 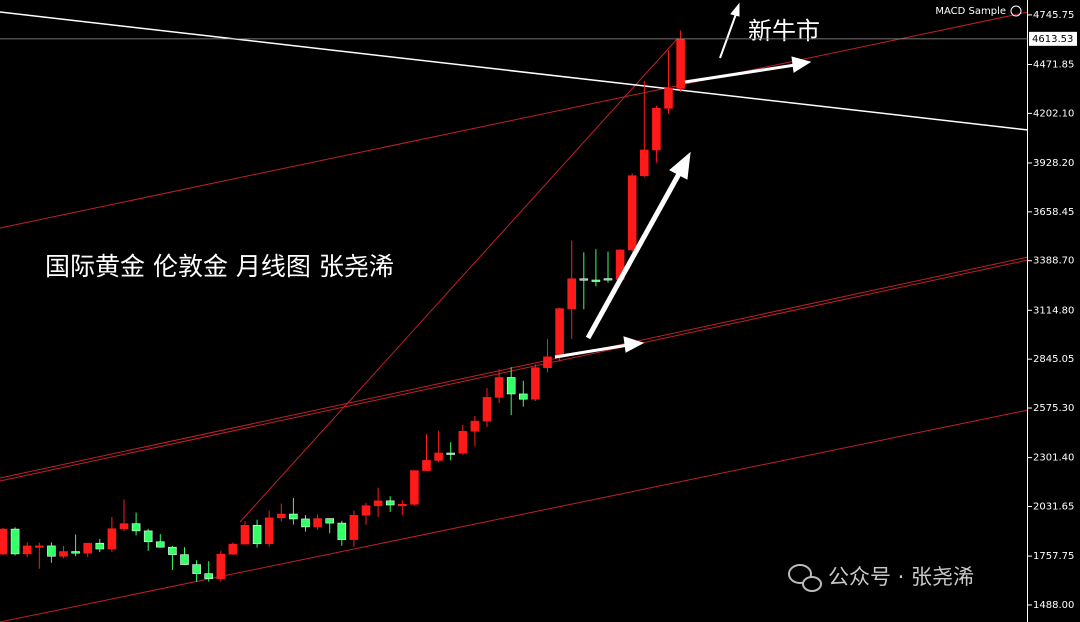 I want to click on price-box, so click(x=1053, y=38).